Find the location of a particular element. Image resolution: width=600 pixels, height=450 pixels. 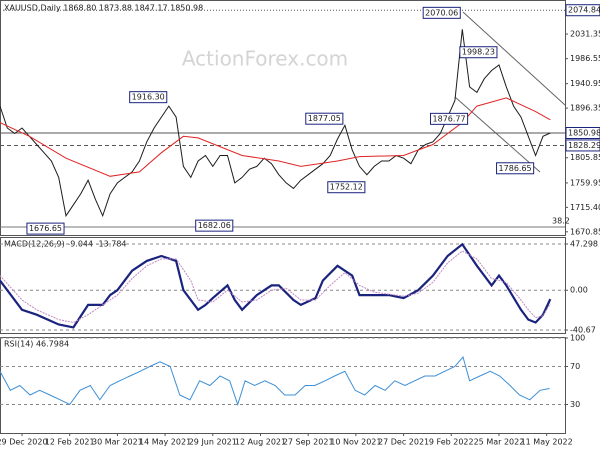

y-tick-label: 1986.55 is located at coordinates (585, 58).